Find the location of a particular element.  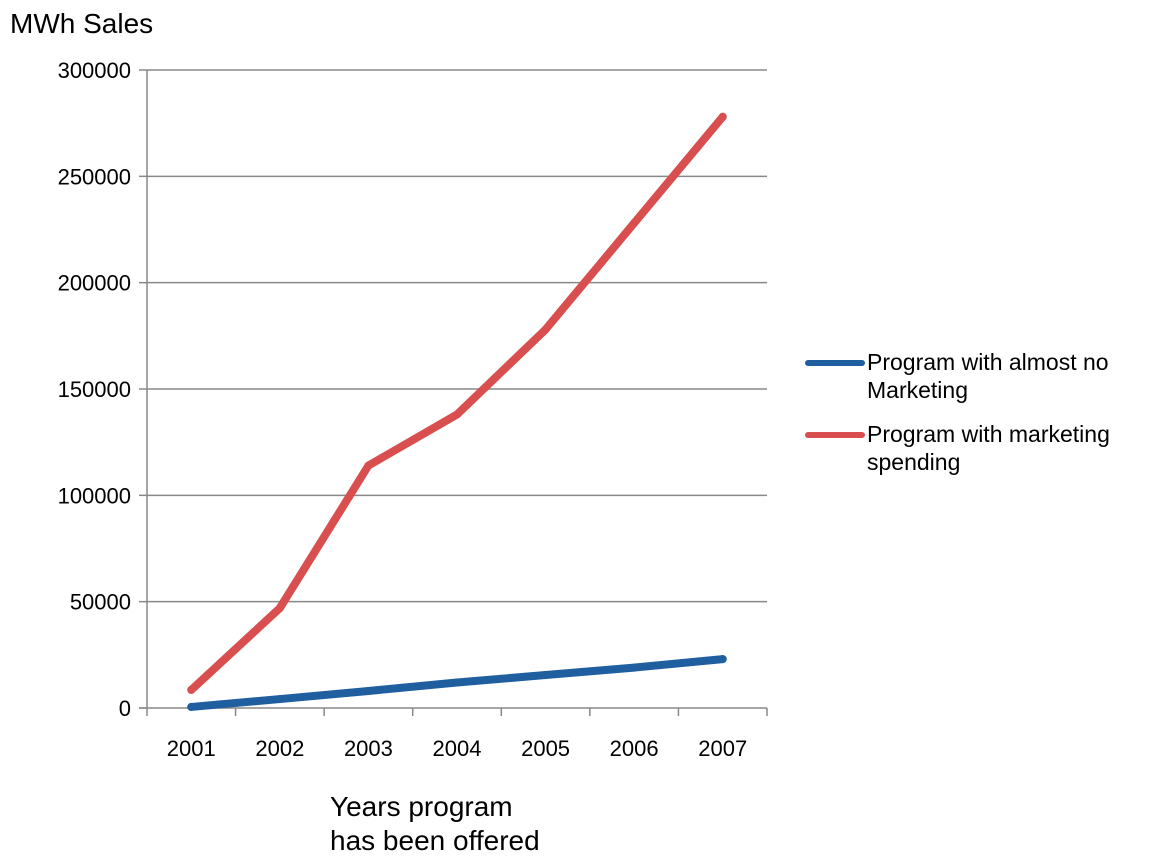

x-tick-label: 2001 is located at coordinates (191, 748).